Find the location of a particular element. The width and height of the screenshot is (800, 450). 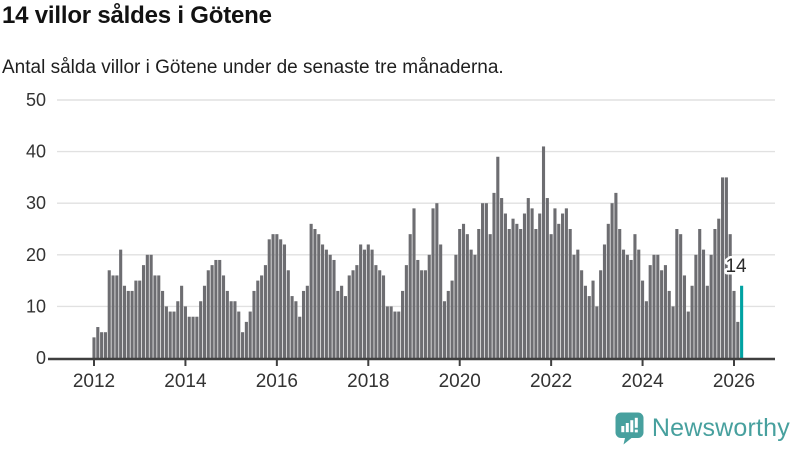

x-axis-label: 2022 is located at coordinates (551, 381).